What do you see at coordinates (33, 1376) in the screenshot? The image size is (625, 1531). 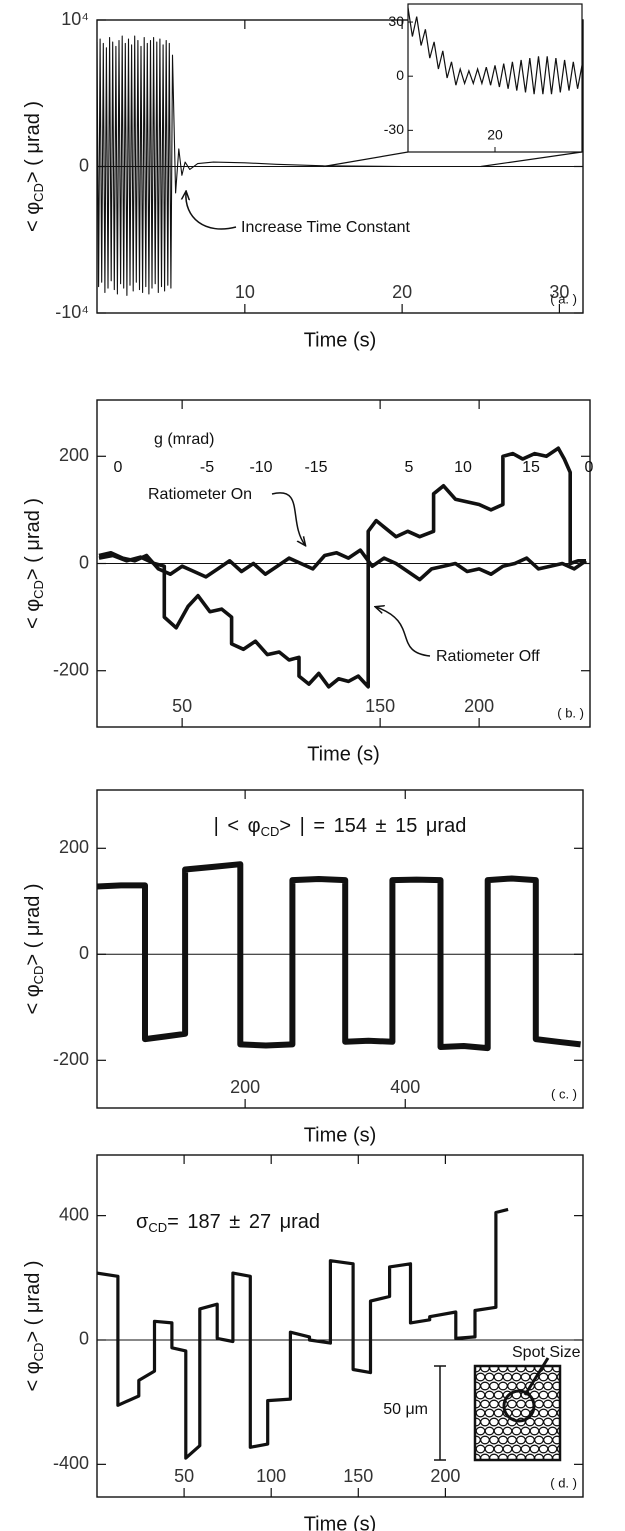 I see `y-axis-label-part: < φ` at bounding box center [33, 1376].